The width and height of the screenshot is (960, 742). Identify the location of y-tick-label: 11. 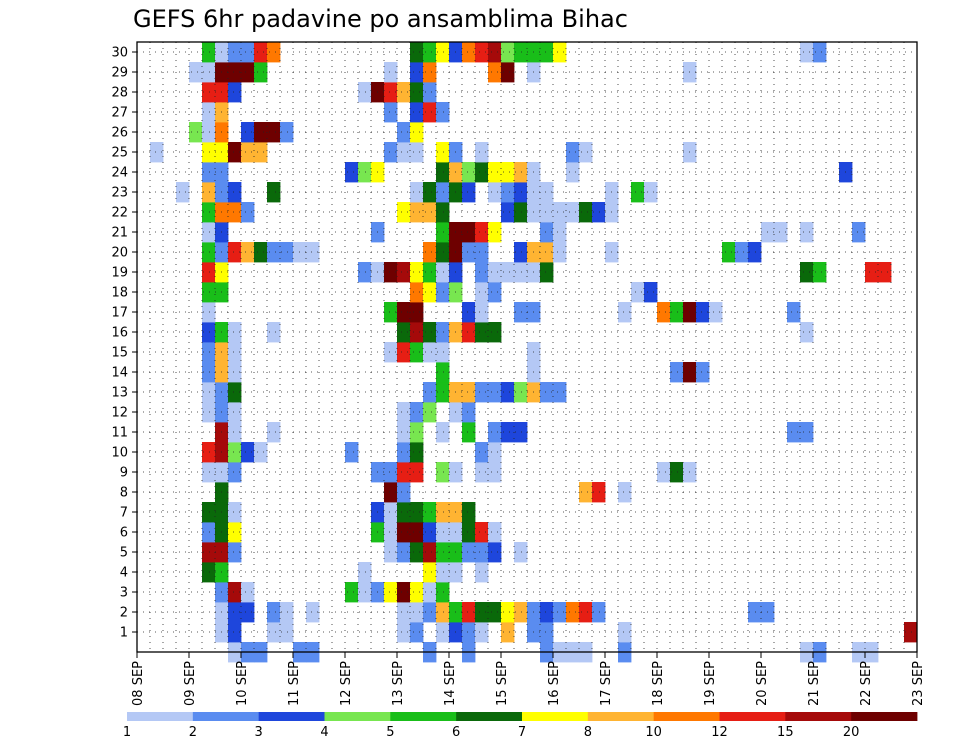
(119, 433).